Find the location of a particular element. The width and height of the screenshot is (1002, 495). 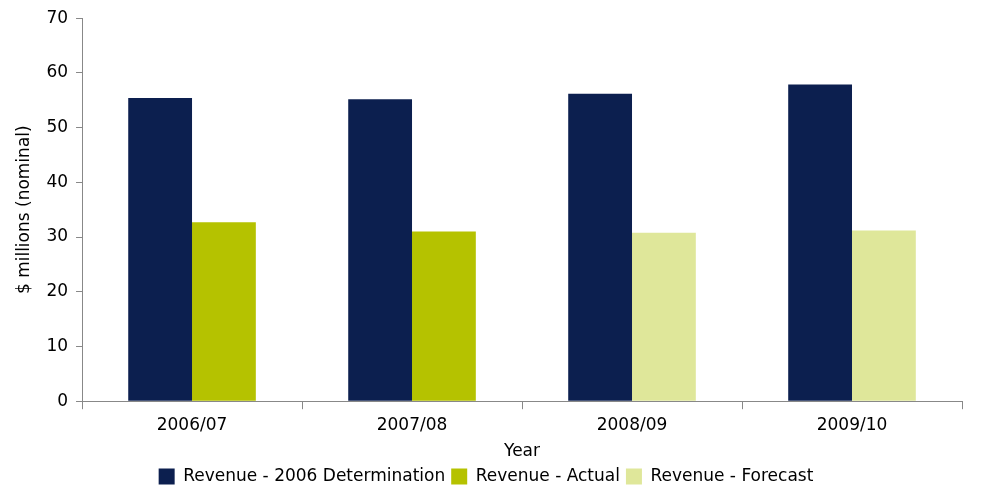

y-tick-label: 40 is located at coordinates (57, 180).